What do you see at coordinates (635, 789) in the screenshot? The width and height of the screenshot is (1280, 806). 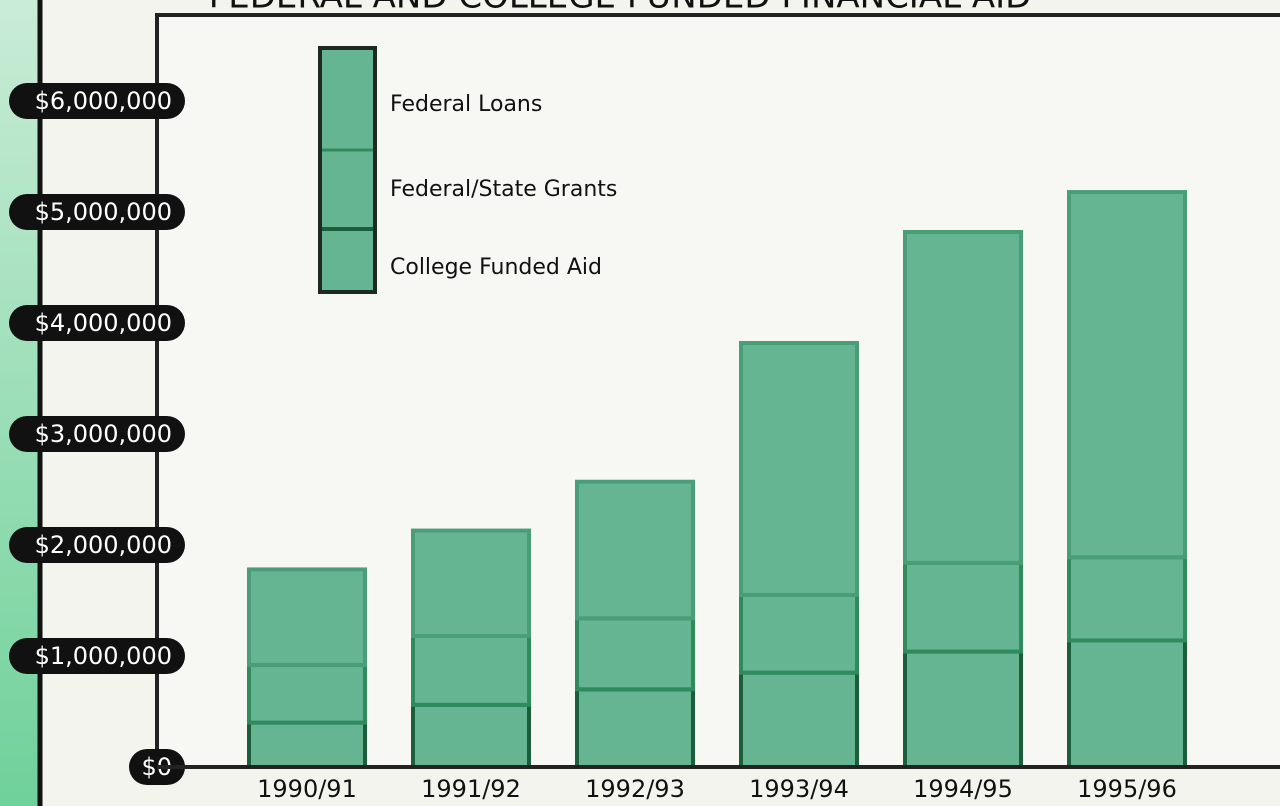 I see `x-tick-label: 1992/93` at bounding box center [635, 789].